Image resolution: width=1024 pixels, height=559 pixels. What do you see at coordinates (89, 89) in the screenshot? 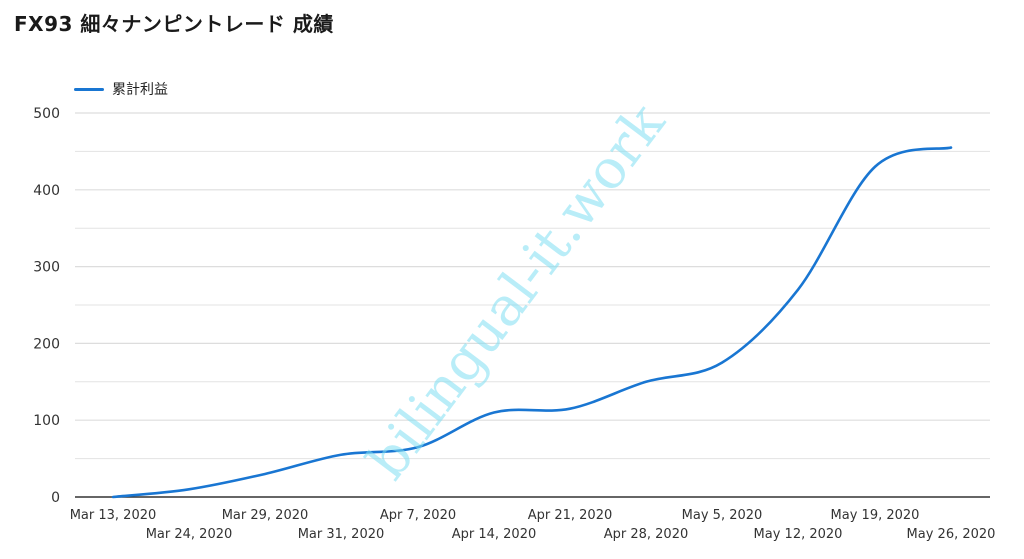
I see `legend-swatch` at bounding box center [89, 89].